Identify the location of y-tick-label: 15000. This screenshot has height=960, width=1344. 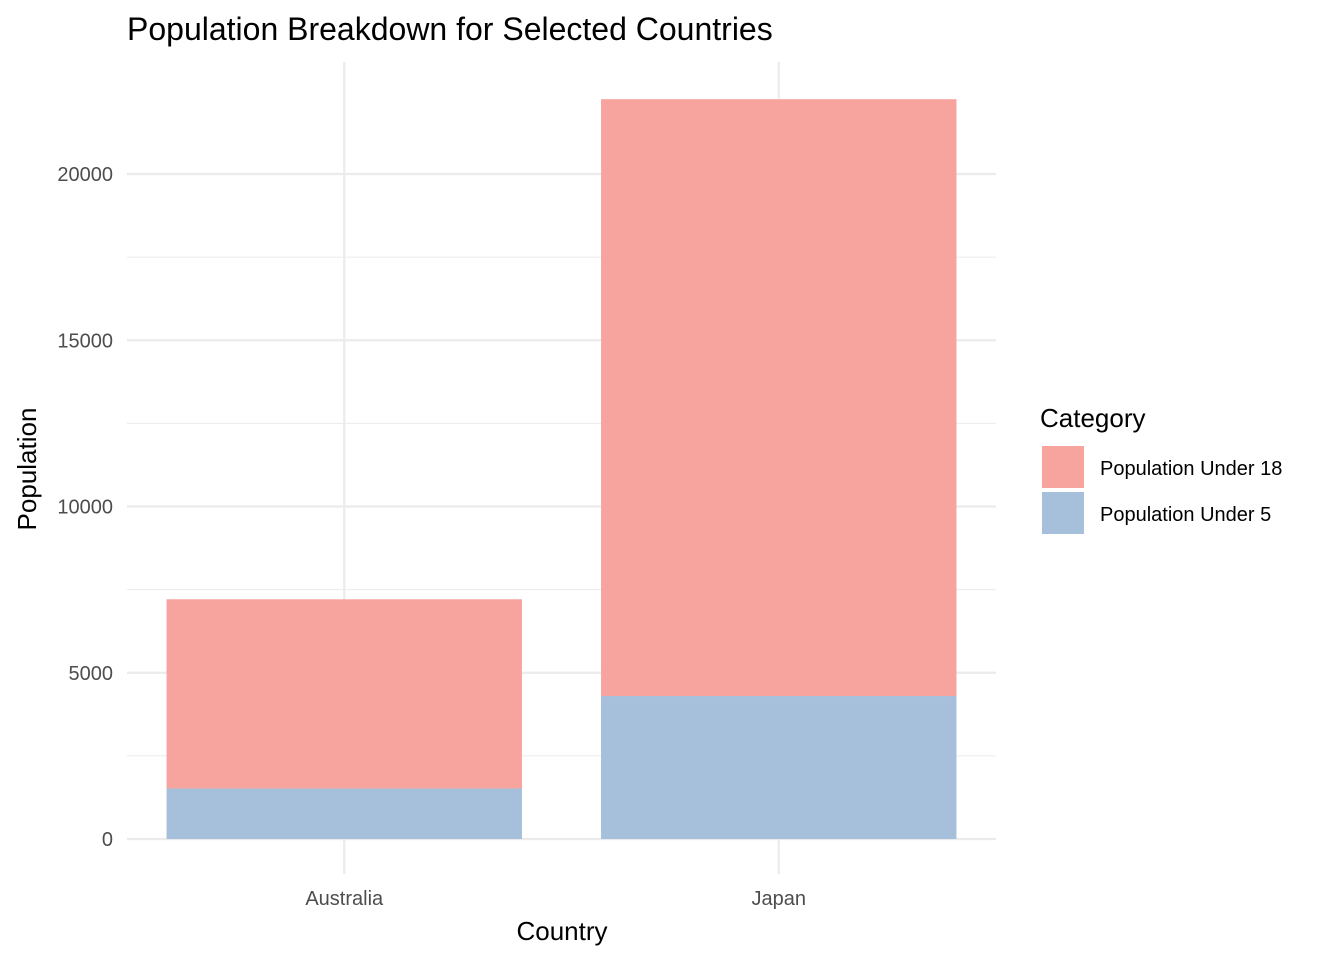
(85, 341).